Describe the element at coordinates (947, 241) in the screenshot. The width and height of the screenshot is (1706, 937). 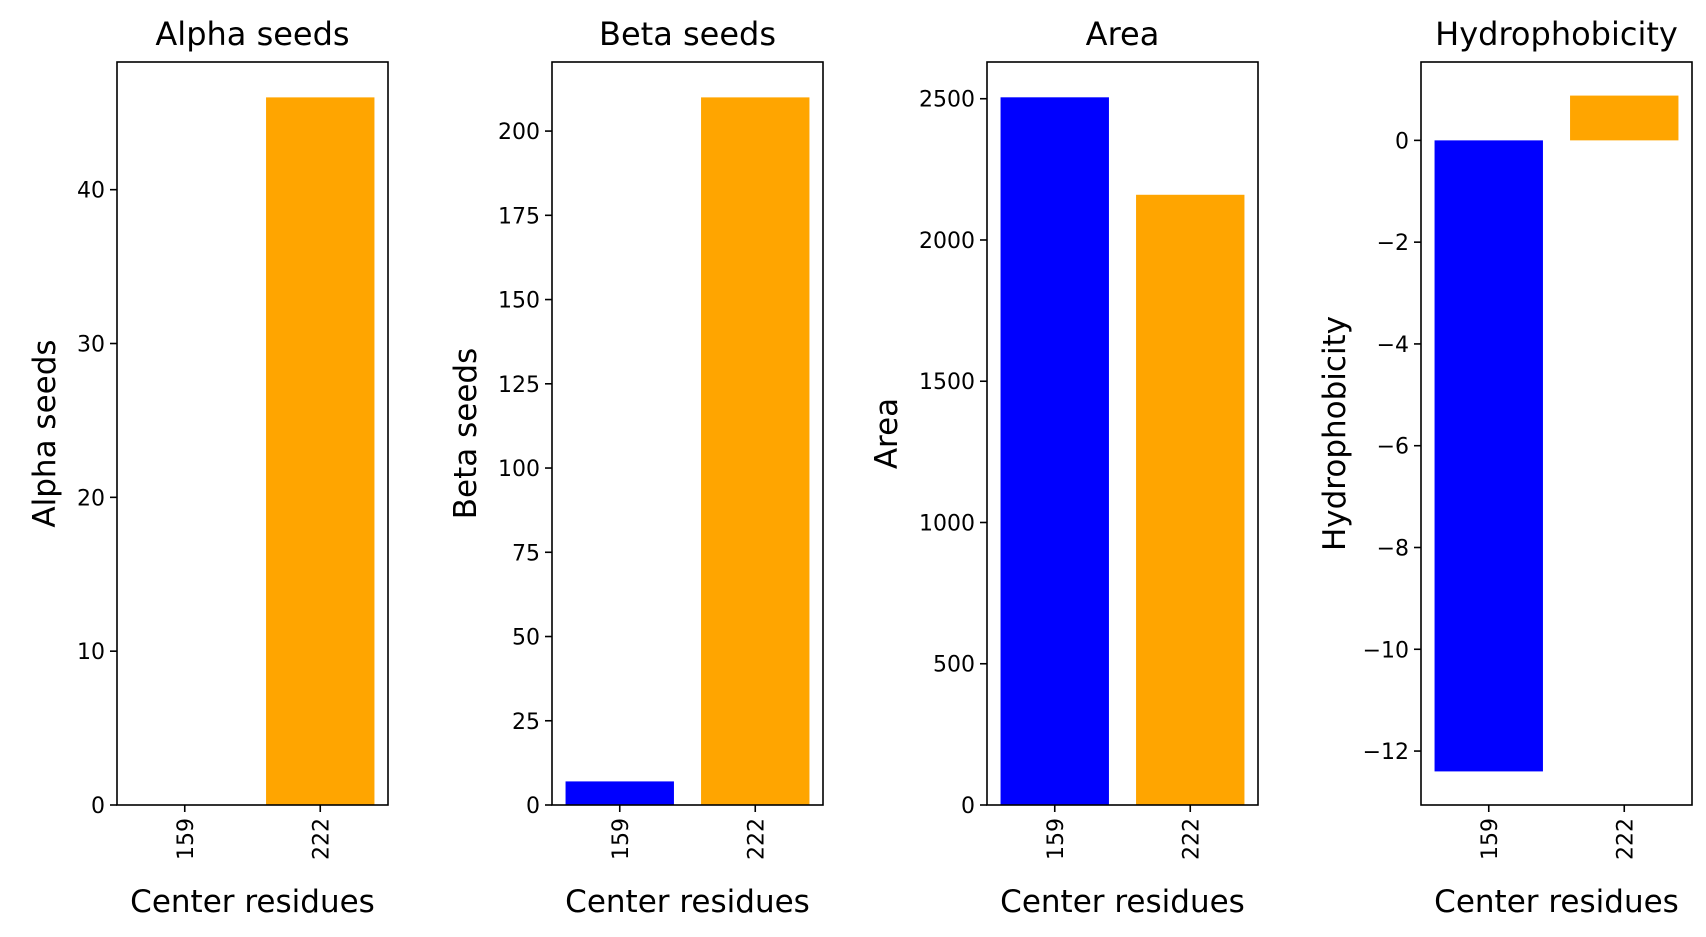
I see `y-tick-label: 2000` at that location.